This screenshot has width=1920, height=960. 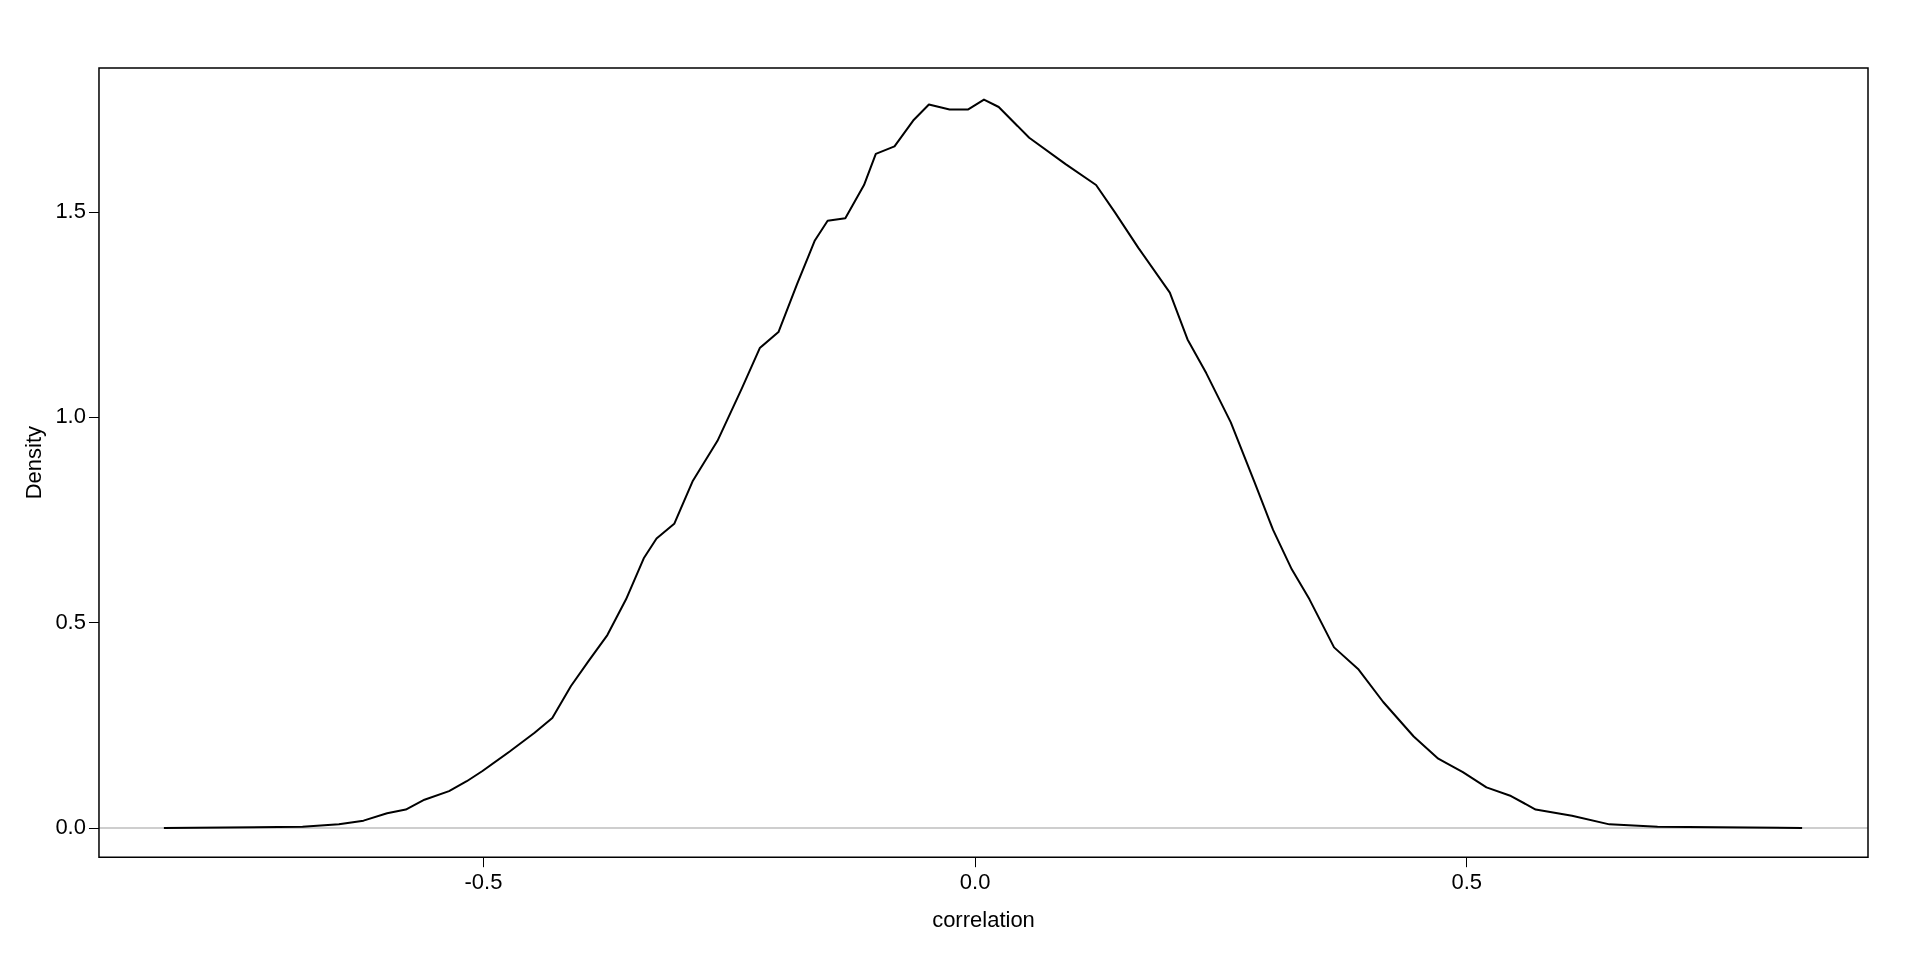 What do you see at coordinates (1467, 882) in the screenshot?
I see `x-tick-label: 0.5` at bounding box center [1467, 882].